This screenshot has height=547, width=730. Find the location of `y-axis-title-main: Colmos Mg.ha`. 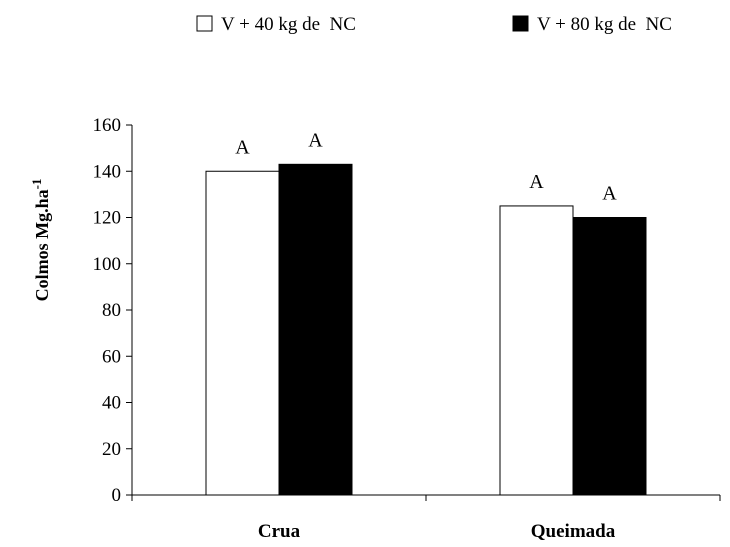

y-axis-title-main: Colmos Mg.ha is located at coordinates (42, 245).